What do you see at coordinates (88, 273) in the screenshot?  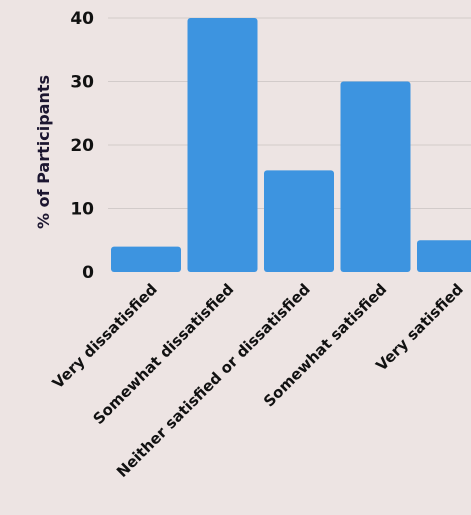 I see `y-tick-label: 0` at bounding box center [88, 273].